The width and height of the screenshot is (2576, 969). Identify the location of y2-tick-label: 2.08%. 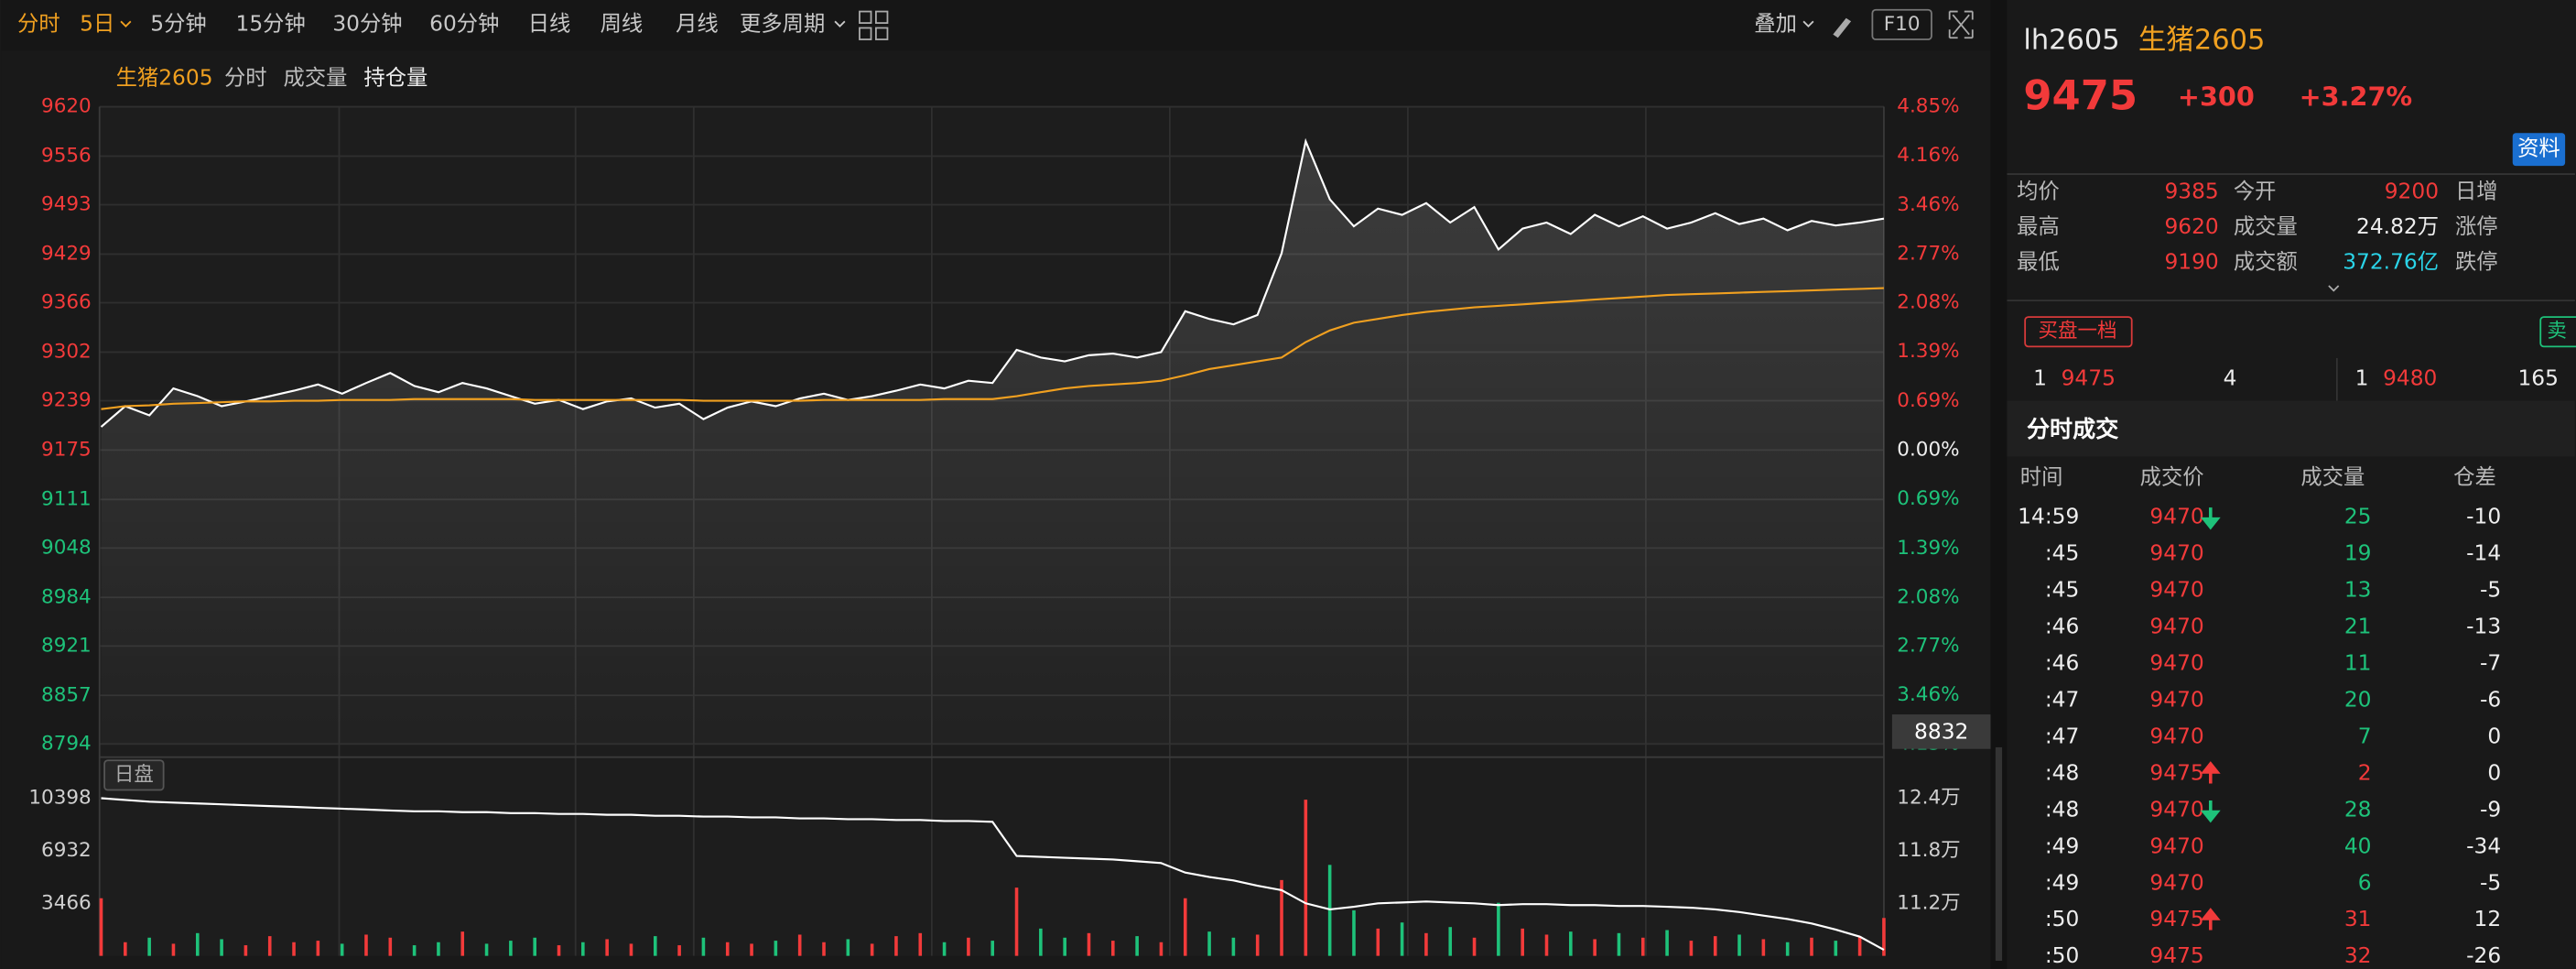
(1928, 596).